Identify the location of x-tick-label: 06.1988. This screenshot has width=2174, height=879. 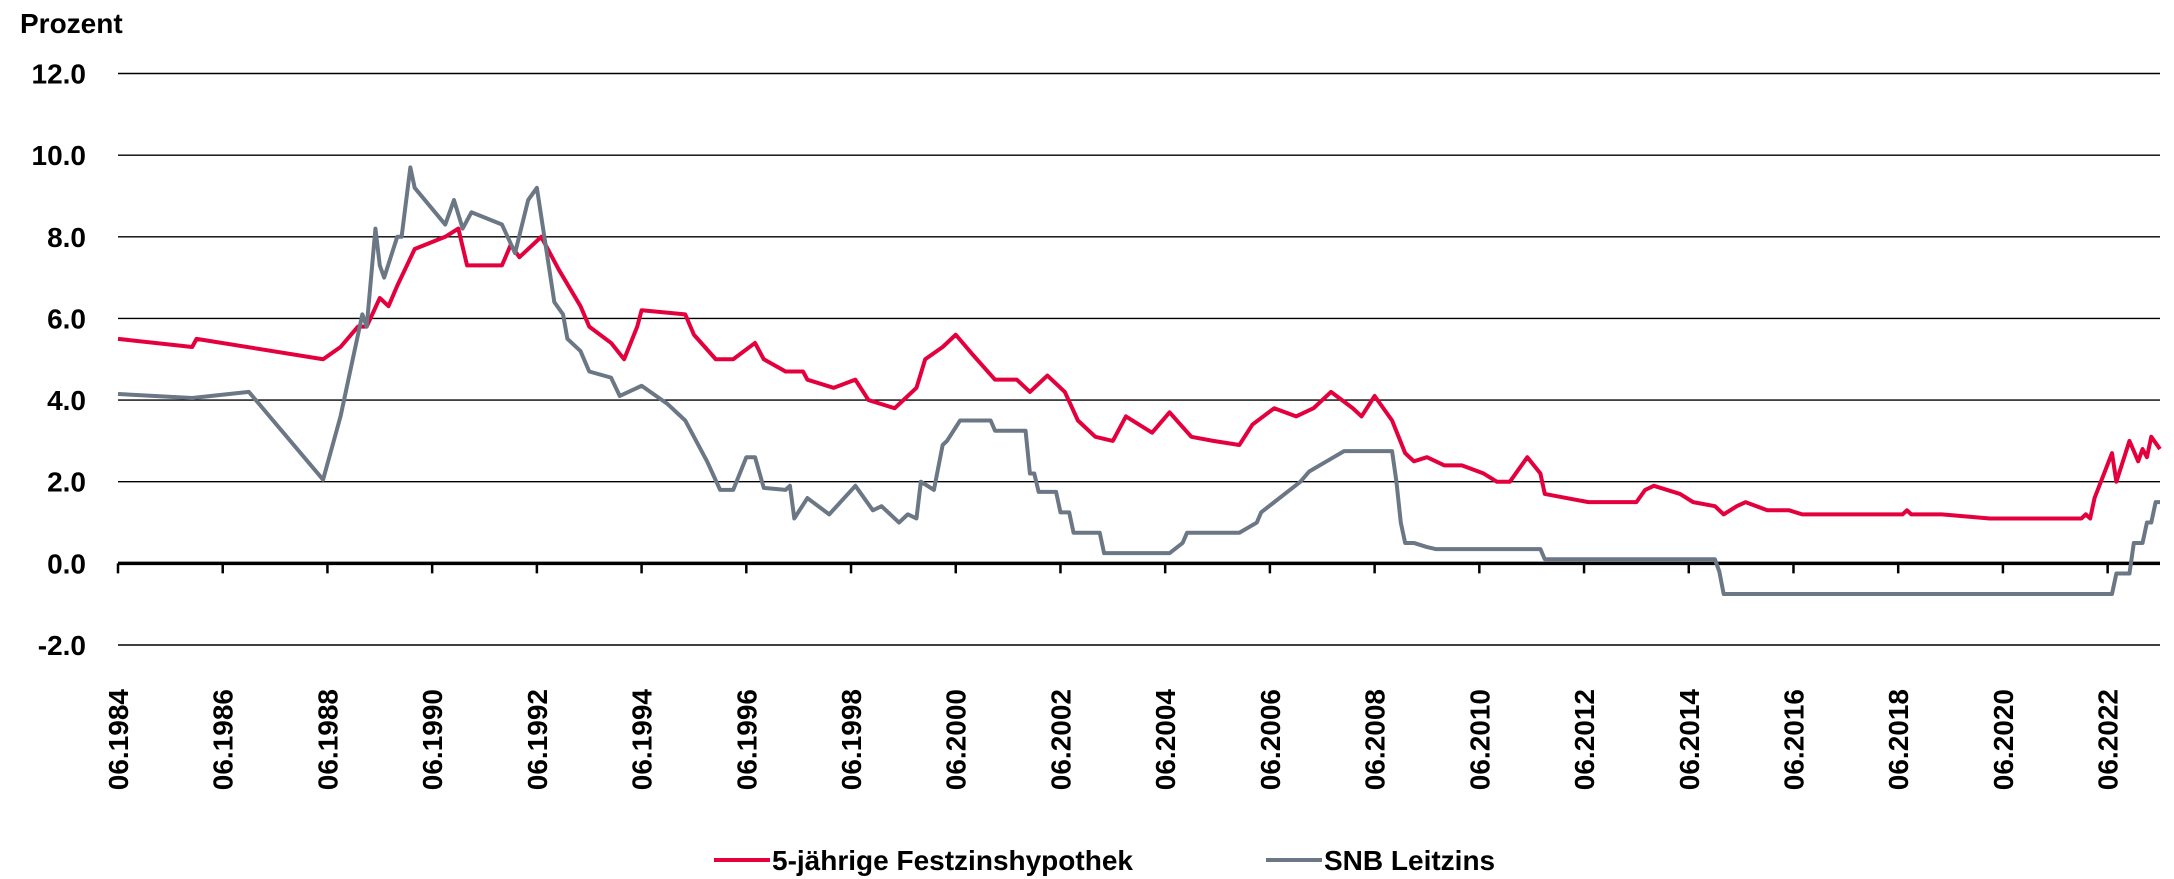
(327, 739).